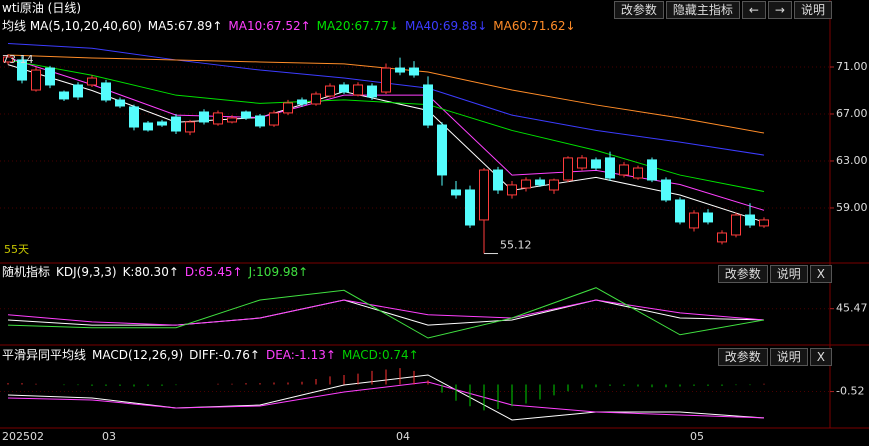 The width and height of the screenshot is (869, 446). I want to click on indicator-params: KDJ(9,3,3), so click(86, 272).